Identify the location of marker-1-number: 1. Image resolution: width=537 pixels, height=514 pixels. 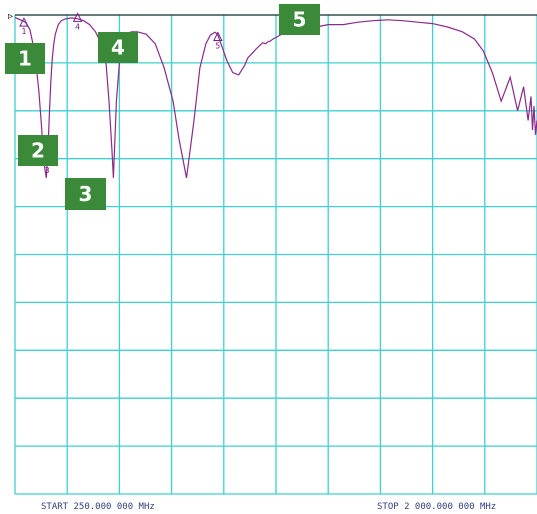
(23, 31).